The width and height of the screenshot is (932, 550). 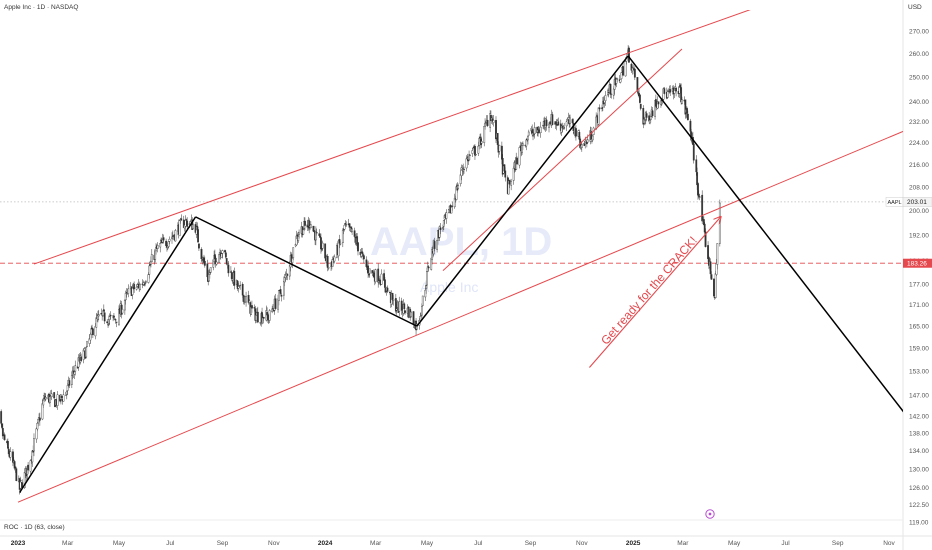 What do you see at coordinates (633, 543) in the screenshot?
I see `time-tick-label: 2025` at bounding box center [633, 543].